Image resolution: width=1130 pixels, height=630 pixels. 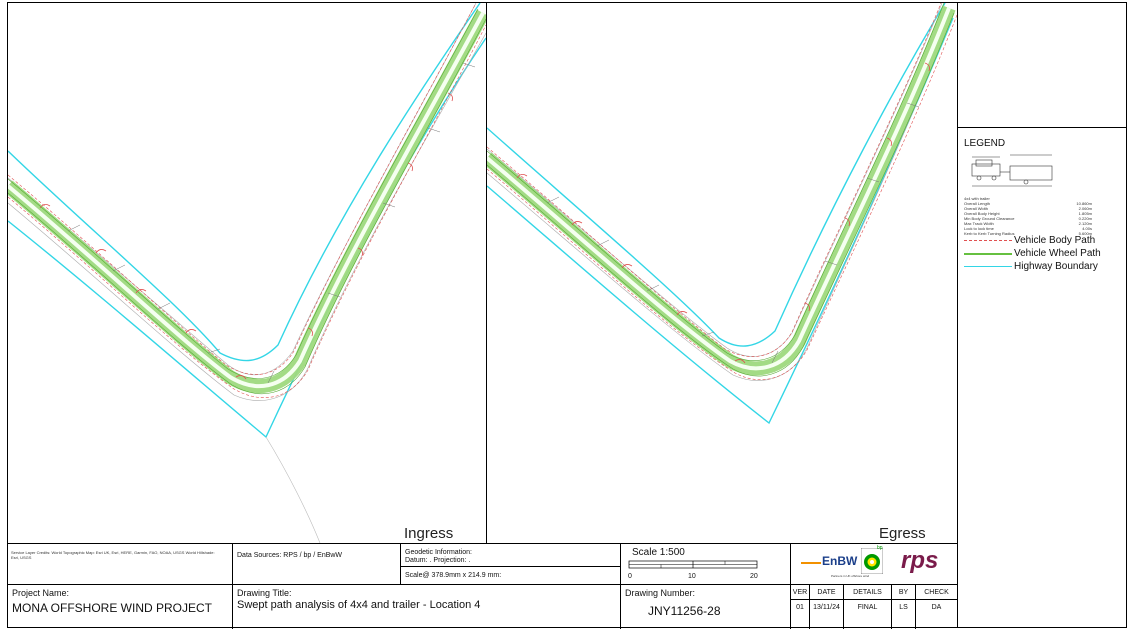 What do you see at coordinates (1042, 127) in the screenshot?
I see `side-top-divider` at bounding box center [1042, 127].